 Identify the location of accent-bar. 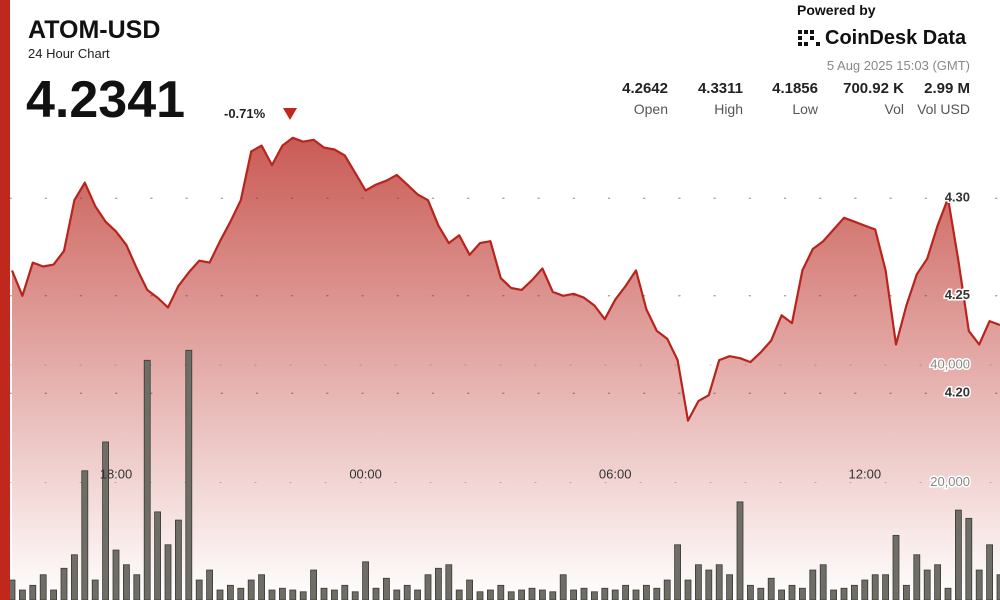
(5, 300).